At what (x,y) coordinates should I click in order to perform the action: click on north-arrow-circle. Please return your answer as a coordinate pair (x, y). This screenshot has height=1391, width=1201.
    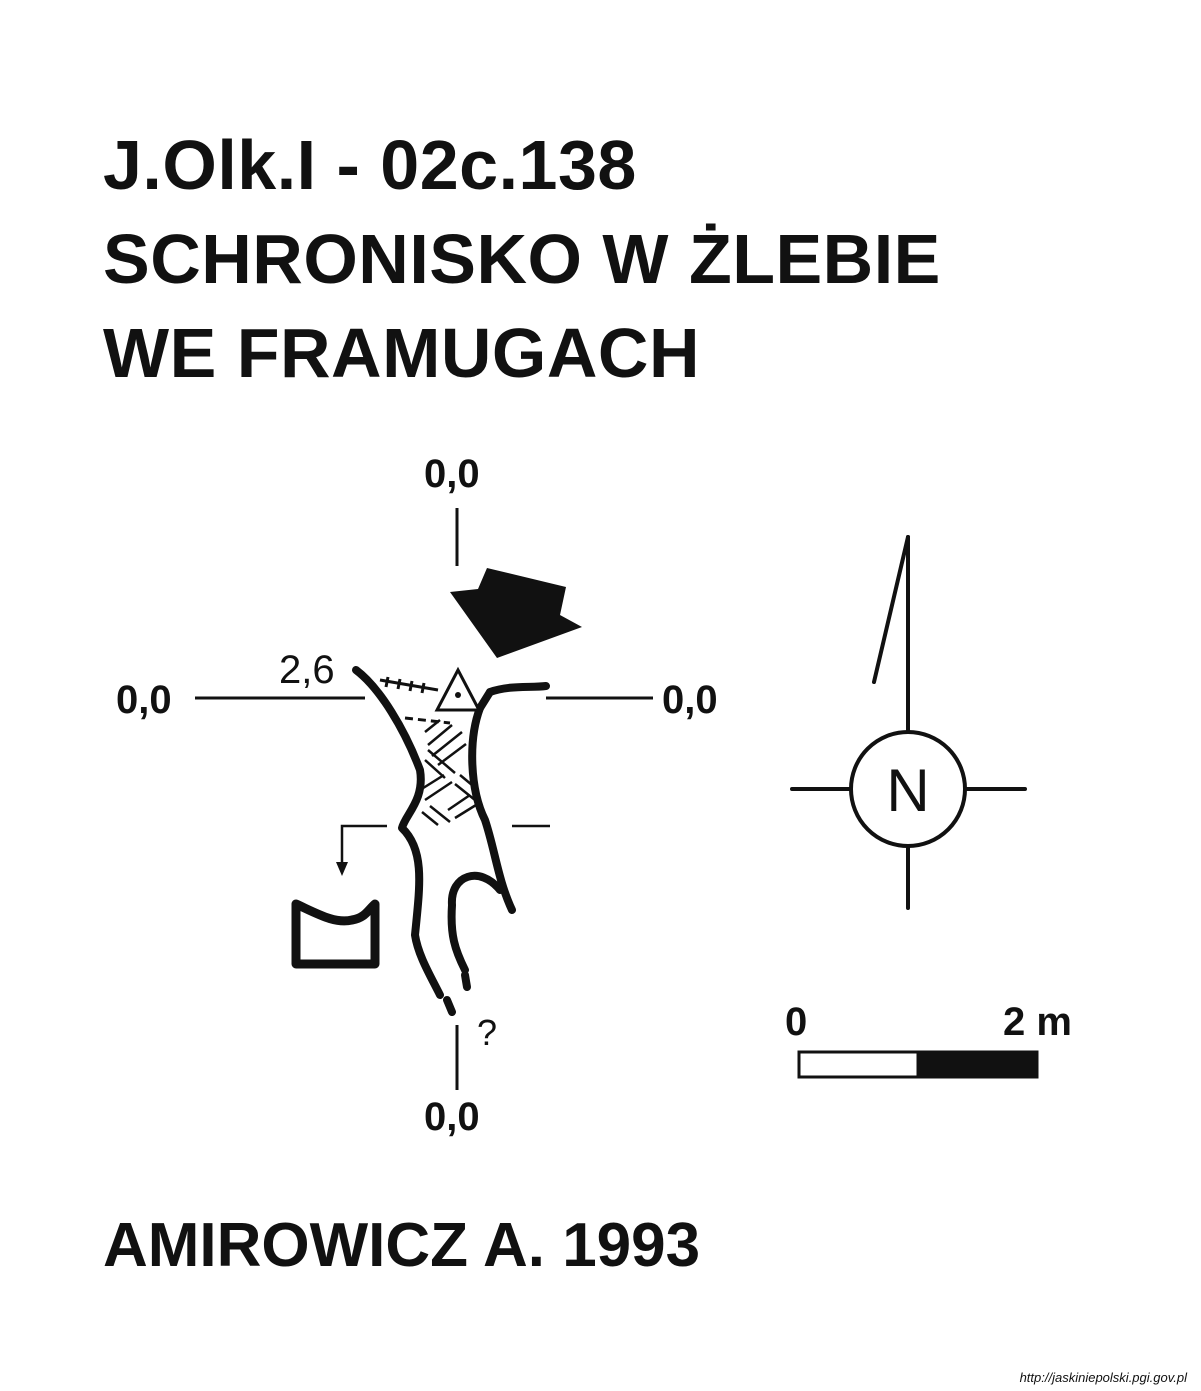
    Looking at the image, I should click on (908, 789).